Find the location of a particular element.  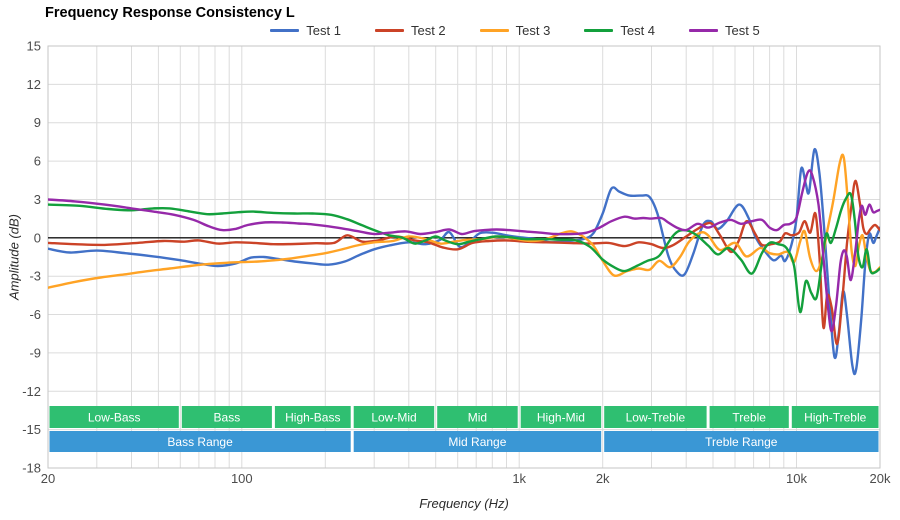

band-treble: Treble is located at coordinates (749, 417).